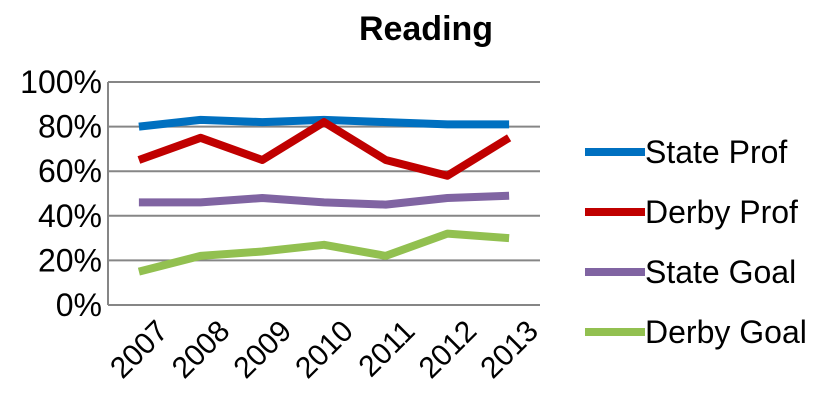  I want to click on x-tick-label: 2011, so click(387, 348).